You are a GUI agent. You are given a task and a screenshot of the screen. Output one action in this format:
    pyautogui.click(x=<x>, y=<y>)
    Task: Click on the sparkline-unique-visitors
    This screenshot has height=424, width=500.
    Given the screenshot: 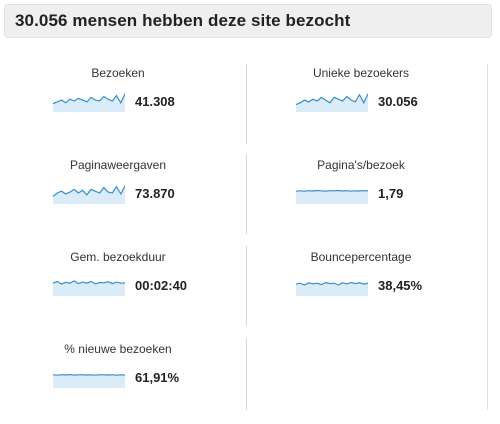 What is the action you would take?
    pyautogui.click(x=332, y=101)
    